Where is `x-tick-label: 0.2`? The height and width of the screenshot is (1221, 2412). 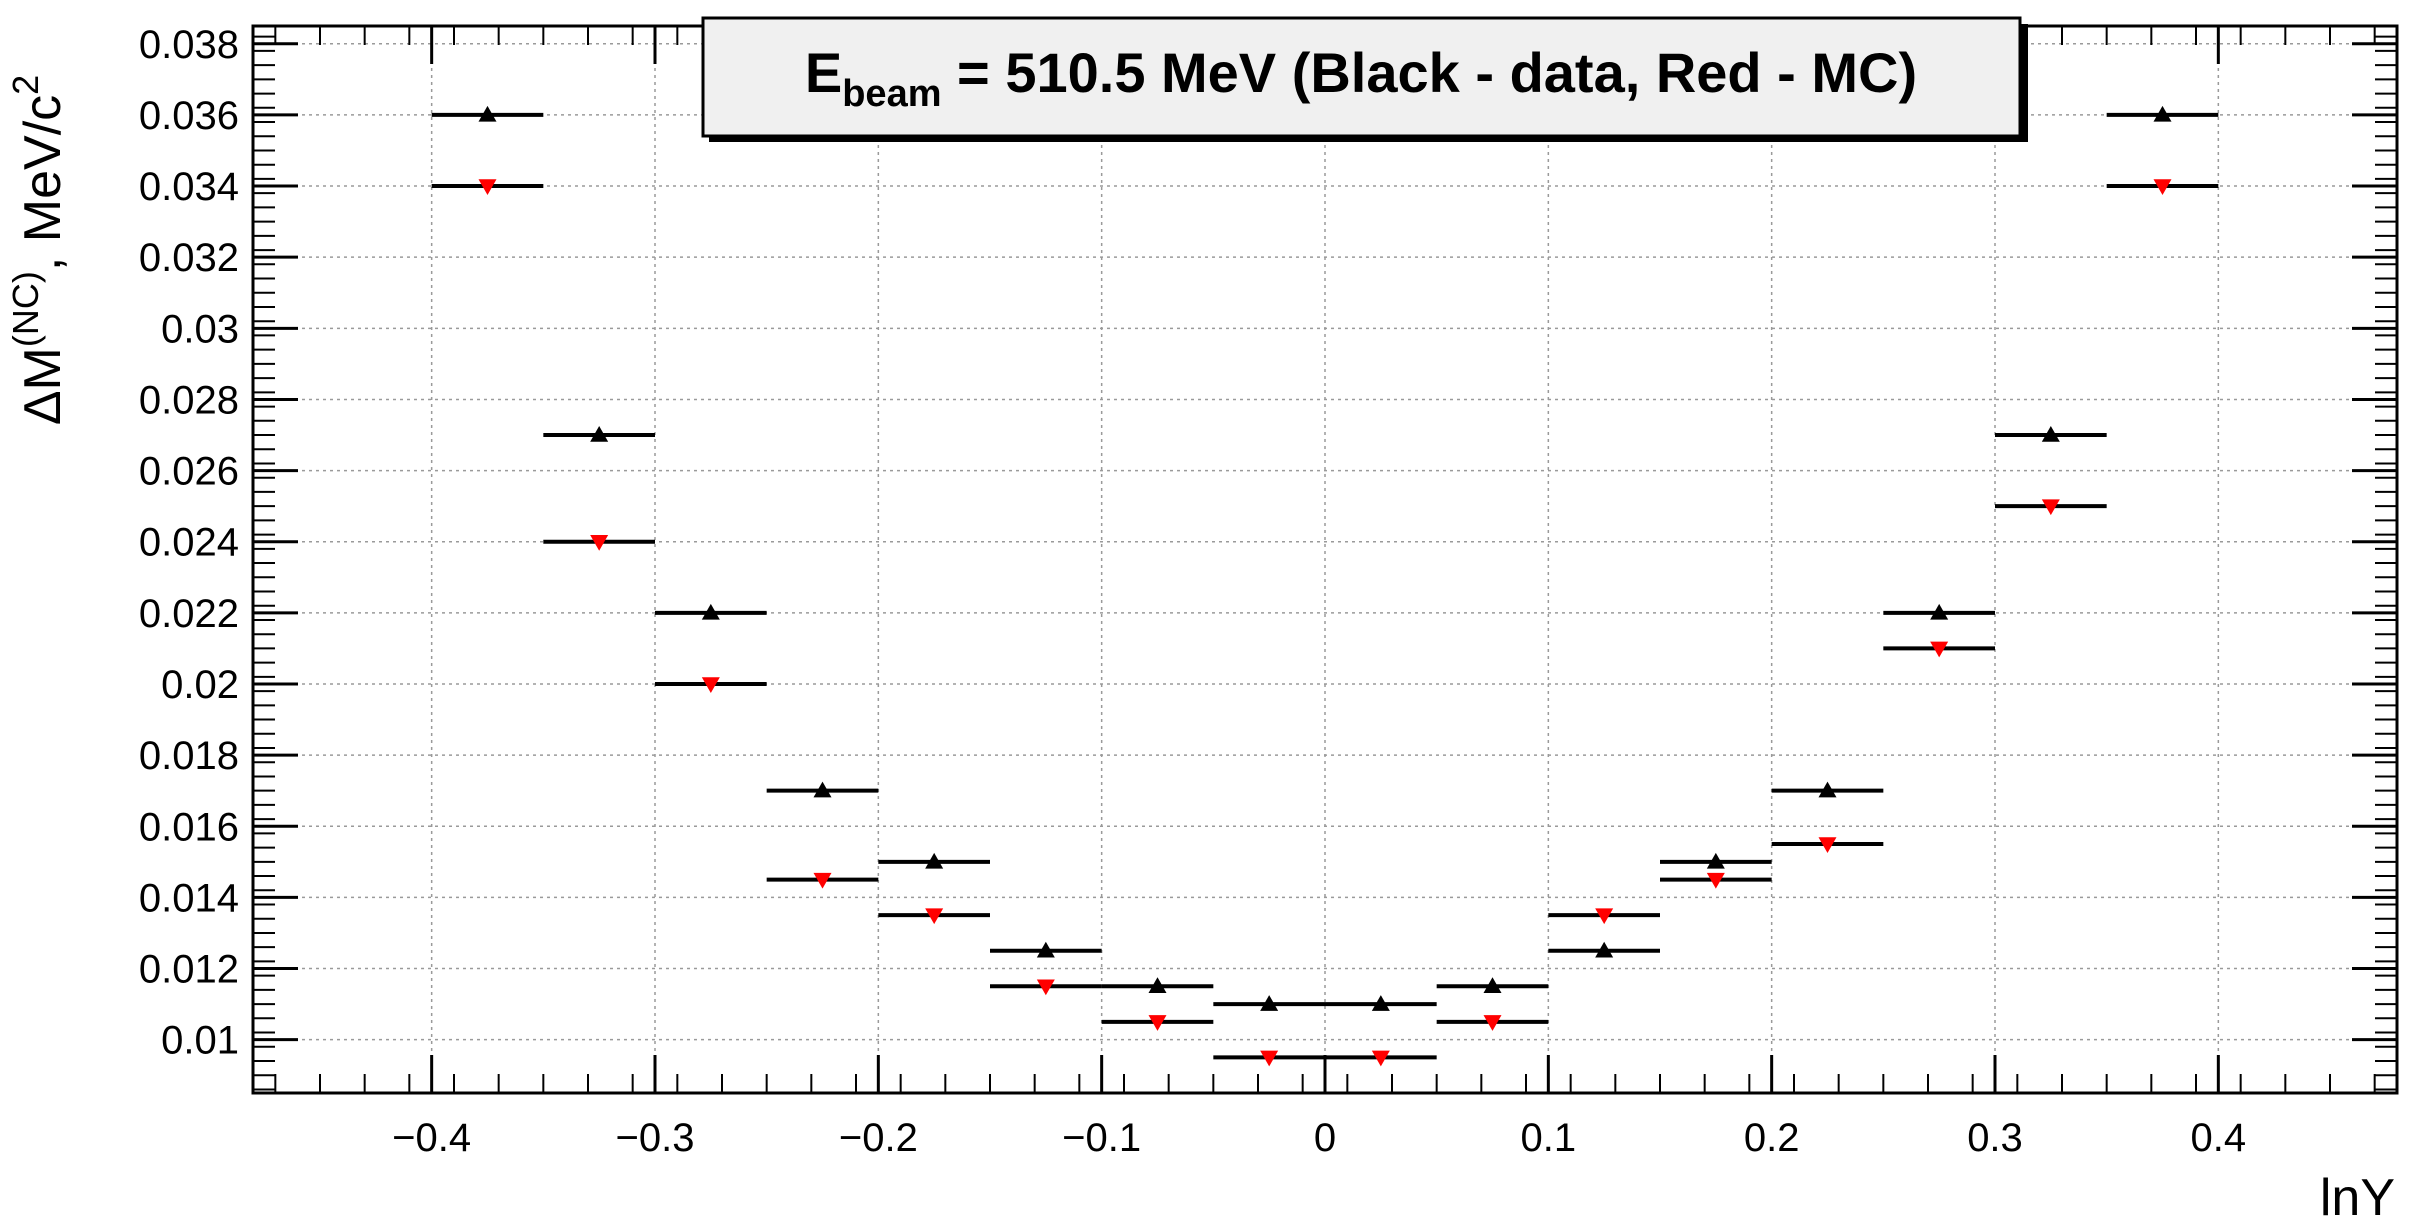 x-tick-label: 0.2 is located at coordinates (1772, 1138).